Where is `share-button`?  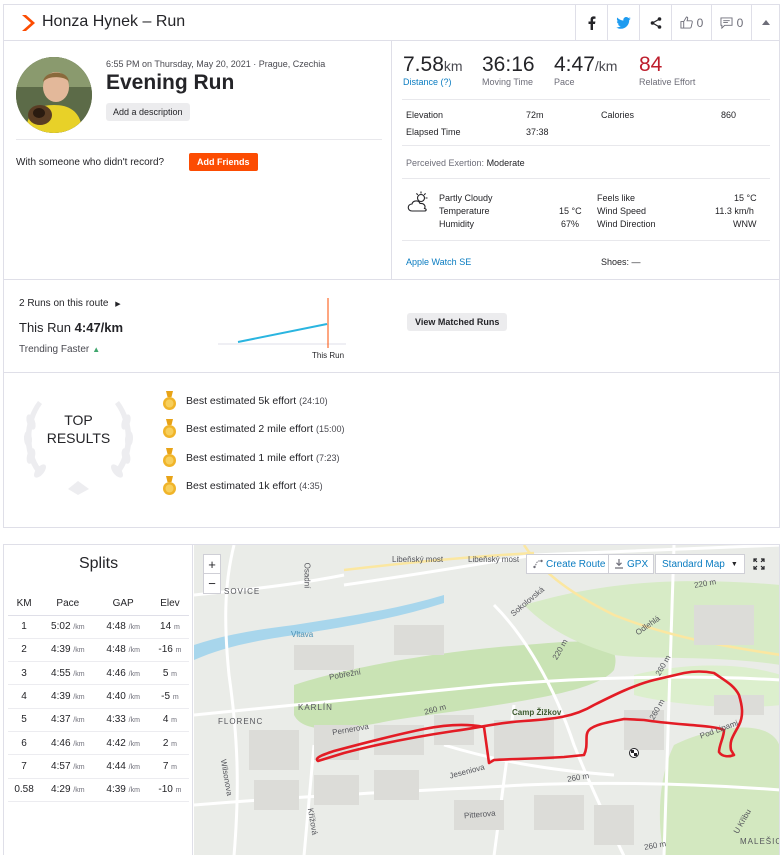
share-button is located at coordinates (655, 22).